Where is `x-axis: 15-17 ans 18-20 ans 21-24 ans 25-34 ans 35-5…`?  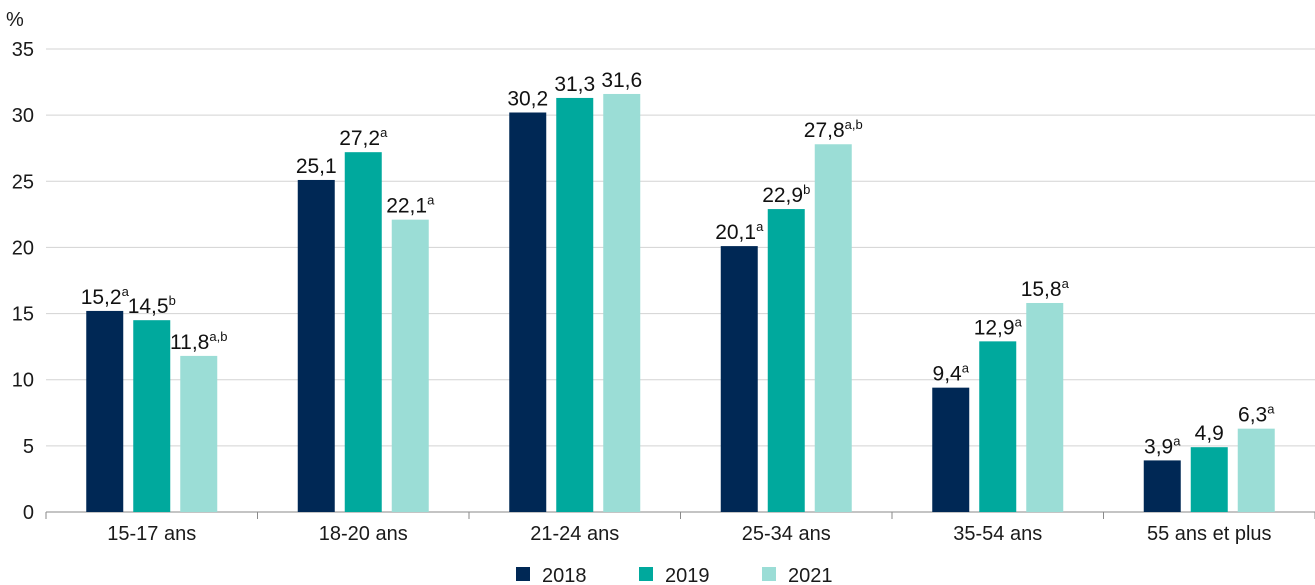
x-axis: 15-17 ans 18-20 ans 21-24 ans 25-34 ans 35-5… is located at coordinates (680, 528).